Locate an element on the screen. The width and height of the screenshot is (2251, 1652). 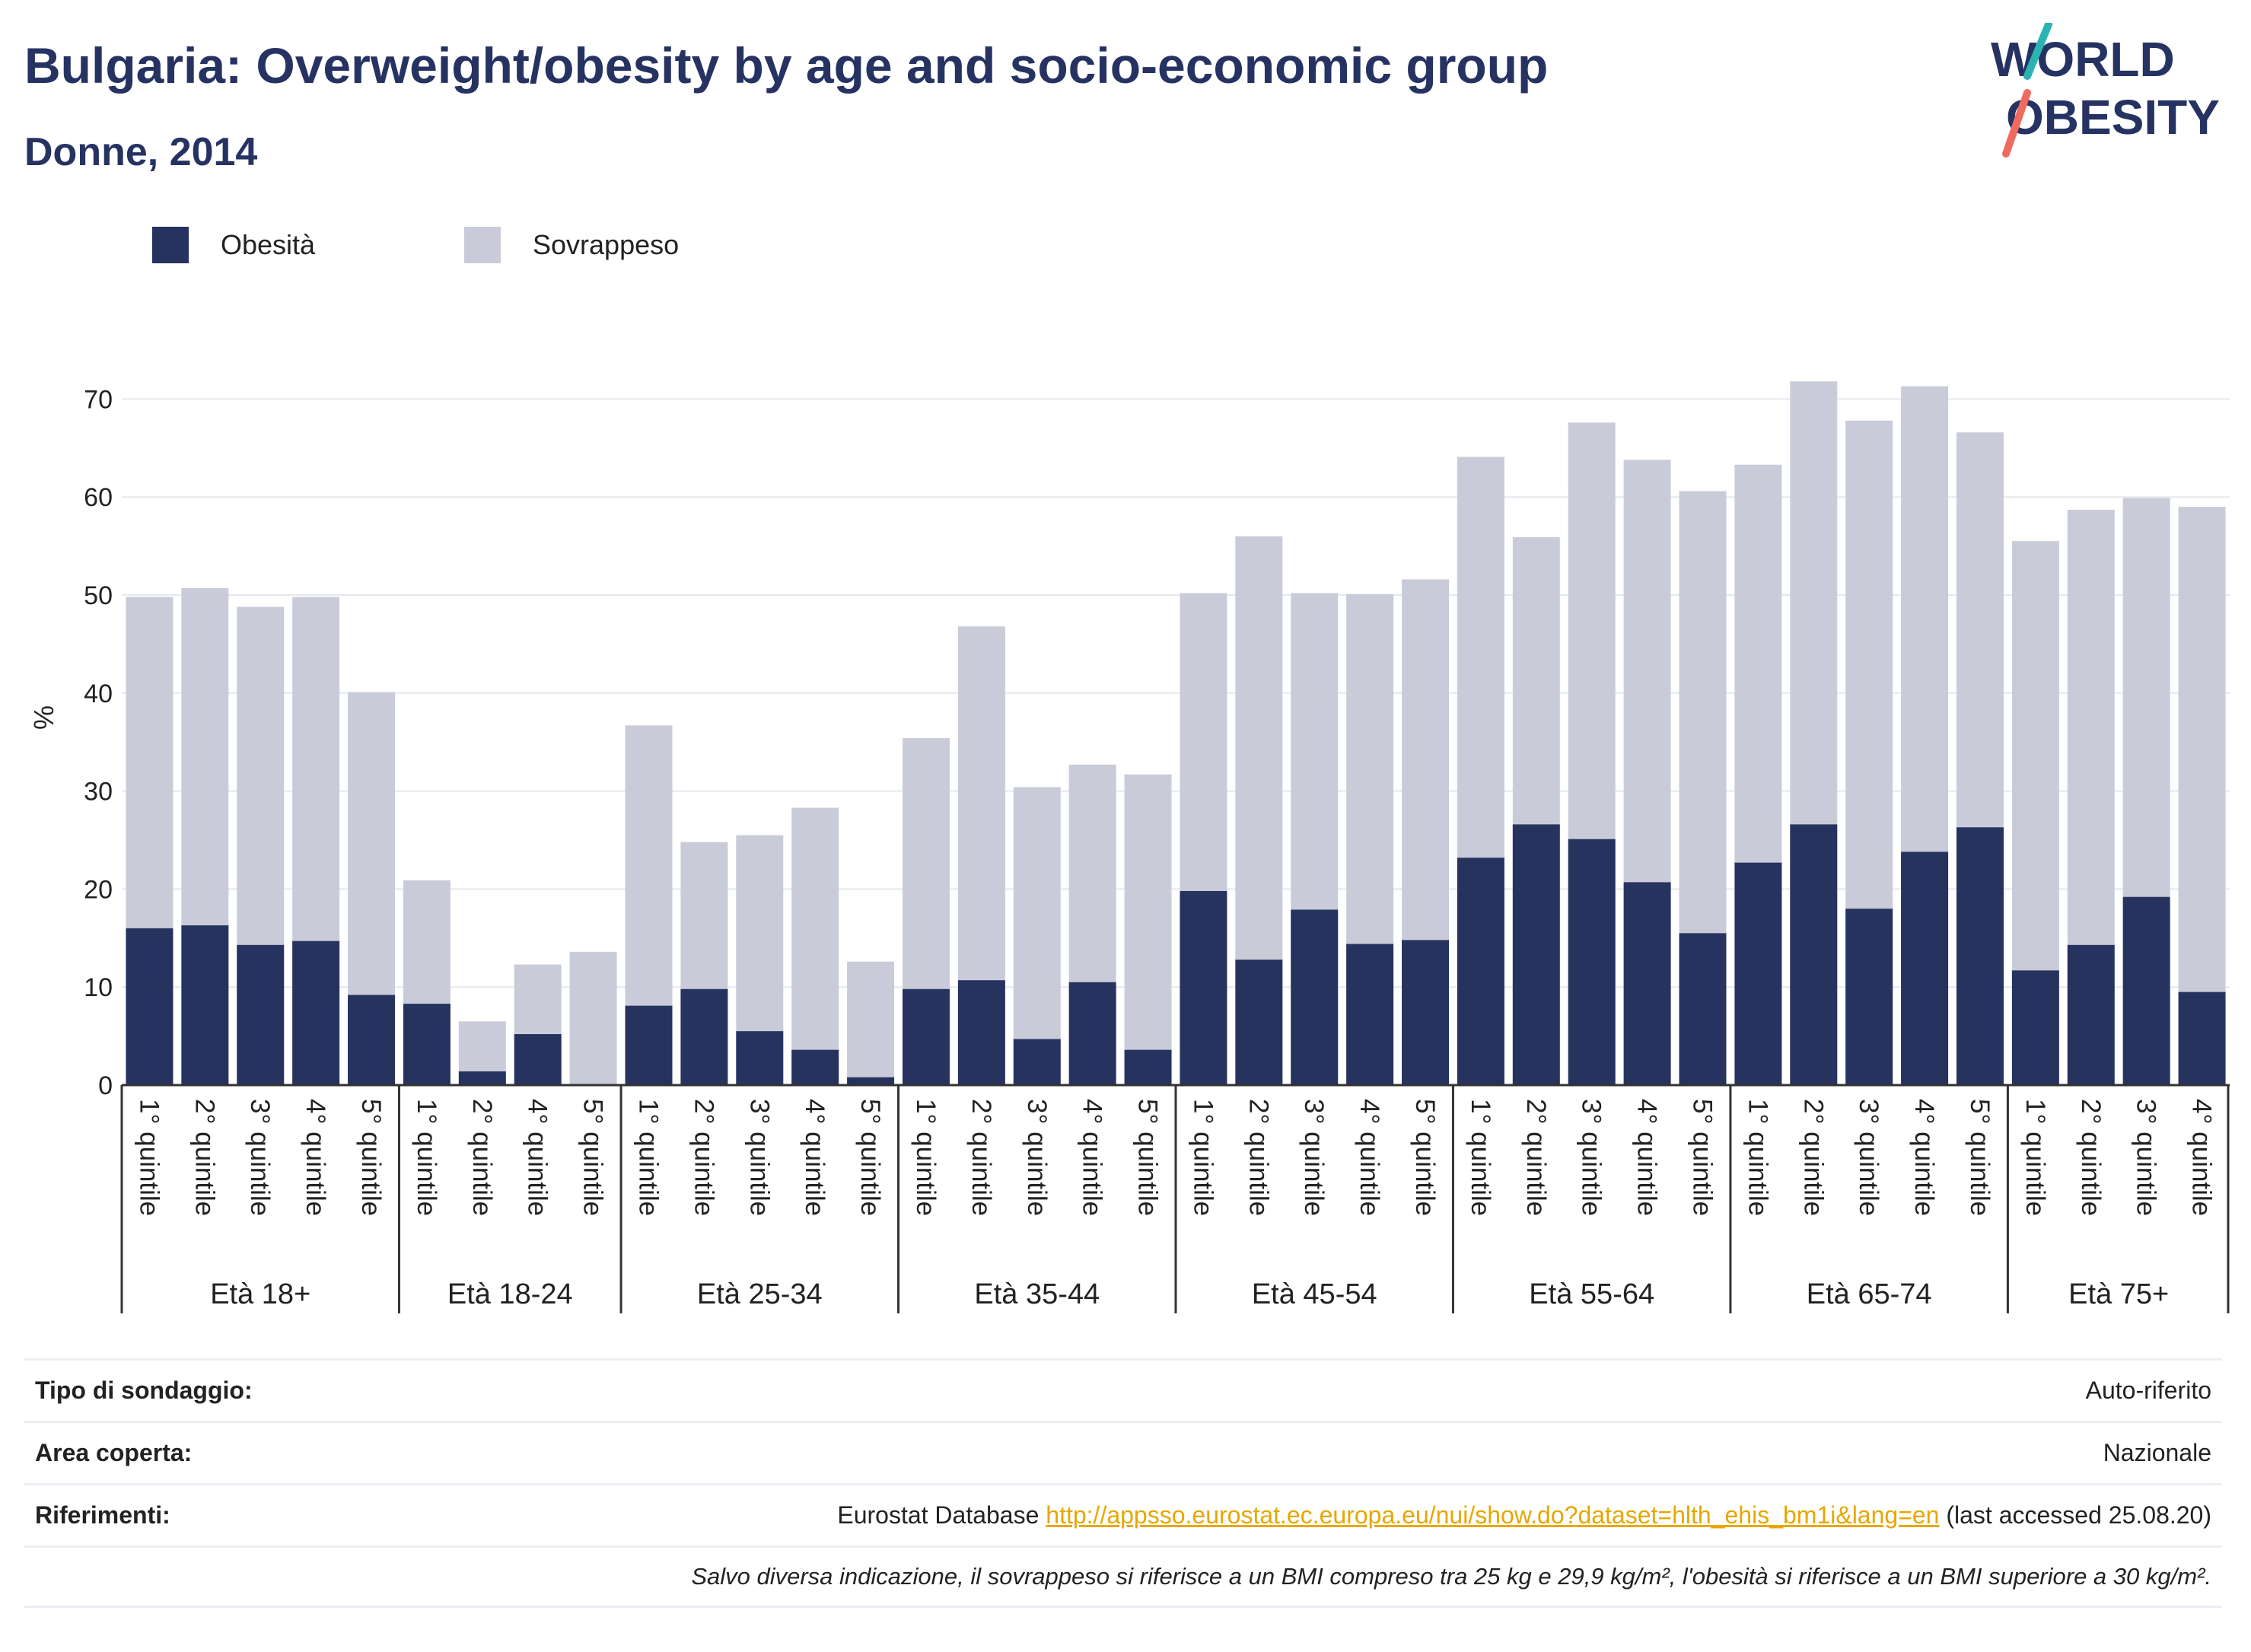
group-label: Età 25-34 is located at coordinates (760, 1294).